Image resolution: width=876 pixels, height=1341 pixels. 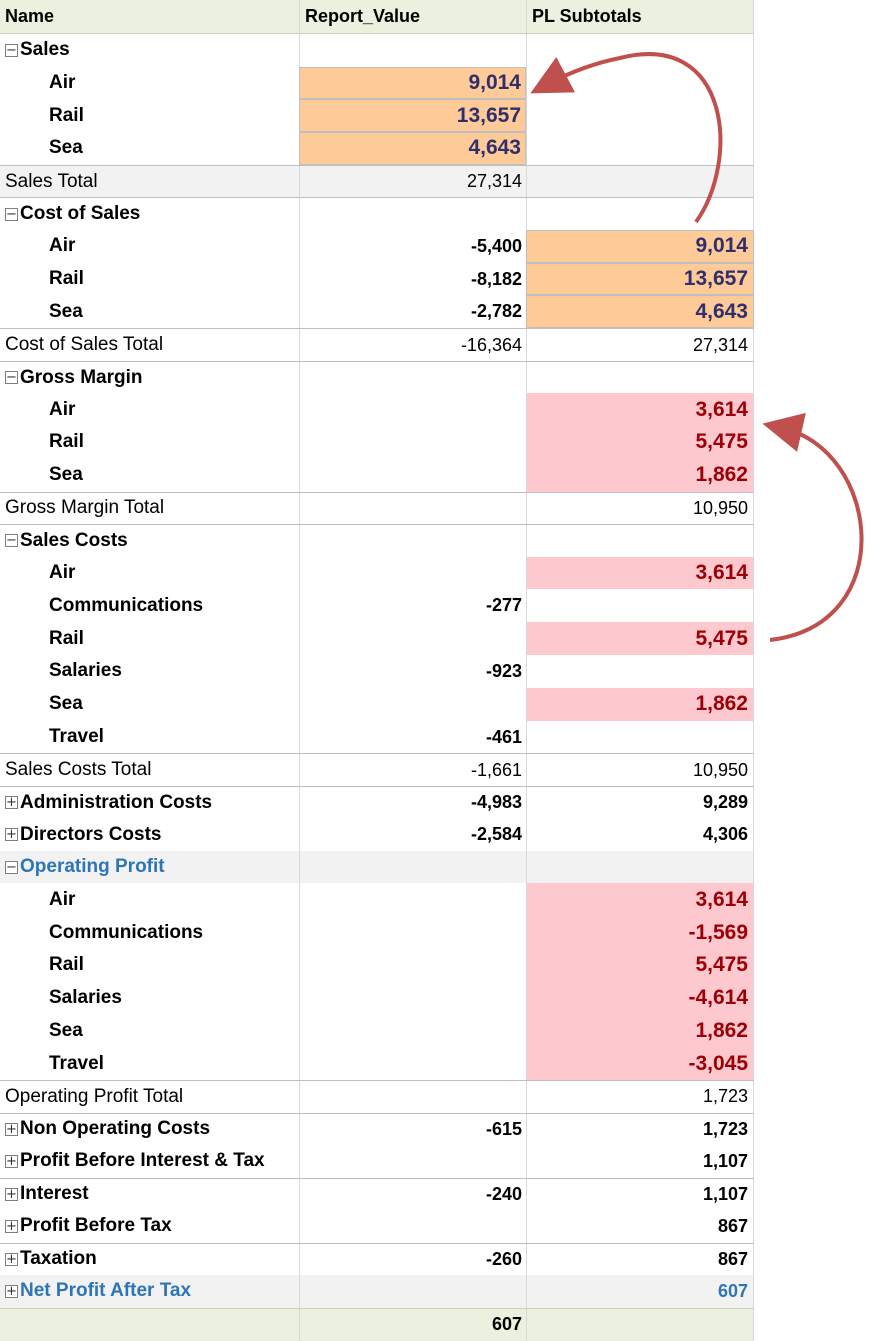 I want to click on row-label-text: Travel, so click(x=76, y=737).